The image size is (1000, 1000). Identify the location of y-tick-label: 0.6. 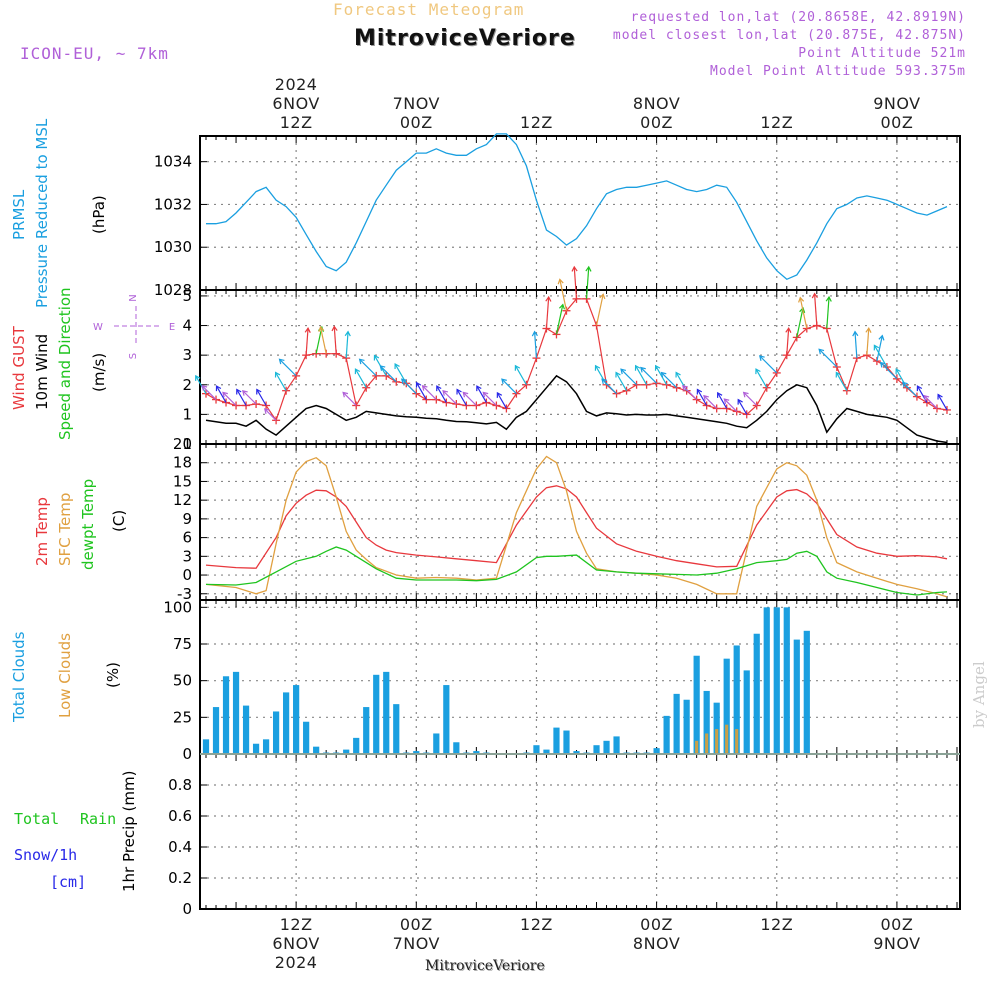
(180, 816).